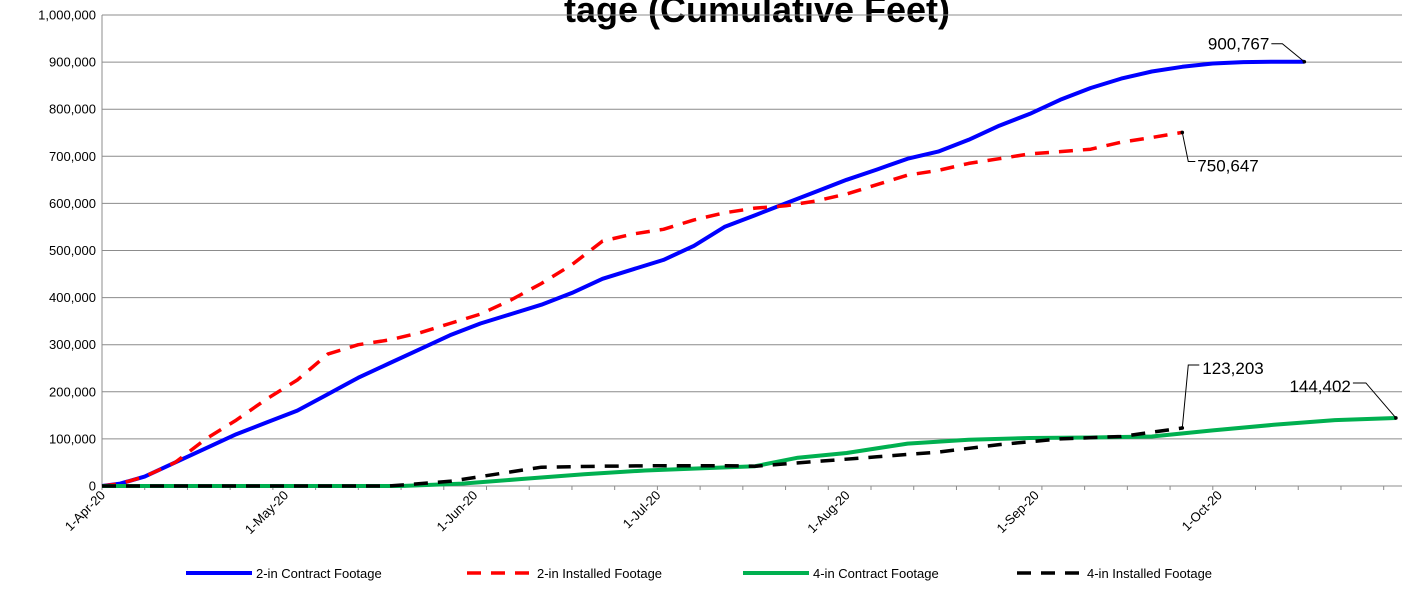 The image size is (1413, 593). What do you see at coordinates (1017, 512) in the screenshot?
I see `x-tick-label: 1-Sep-20` at bounding box center [1017, 512].